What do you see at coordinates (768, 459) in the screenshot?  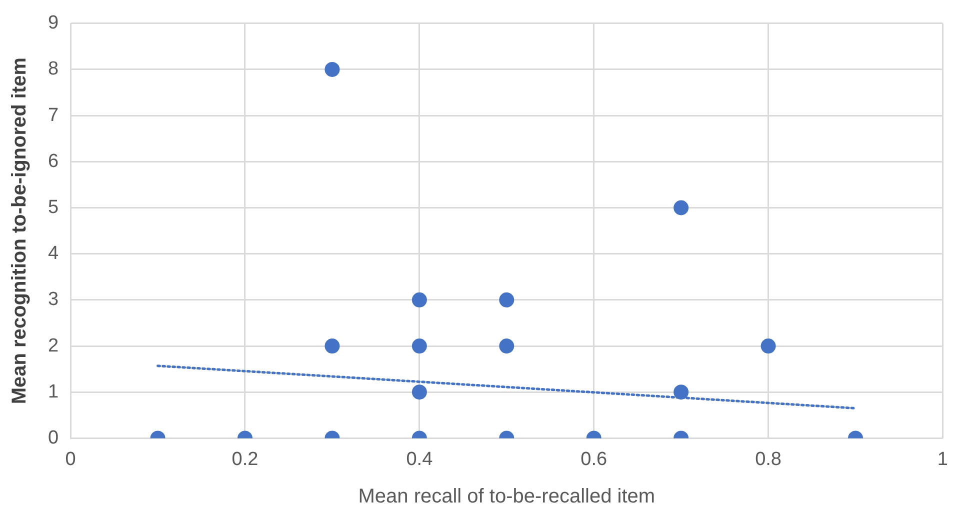 I see `x-tick-label: 0.8` at bounding box center [768, 459].